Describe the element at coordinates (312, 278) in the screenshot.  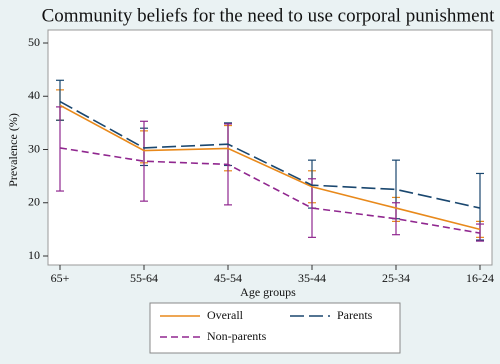
I see `x-tick-label: 35-44` at that location.